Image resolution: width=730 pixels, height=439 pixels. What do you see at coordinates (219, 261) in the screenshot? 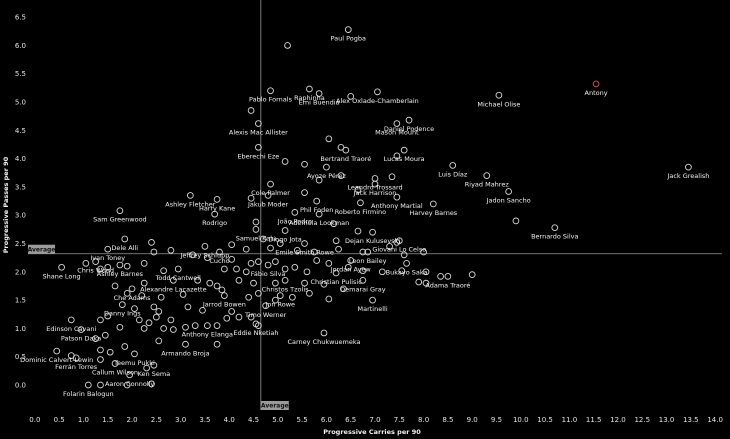
I see `data-label: Cucho` at bounding box center [219, 261].